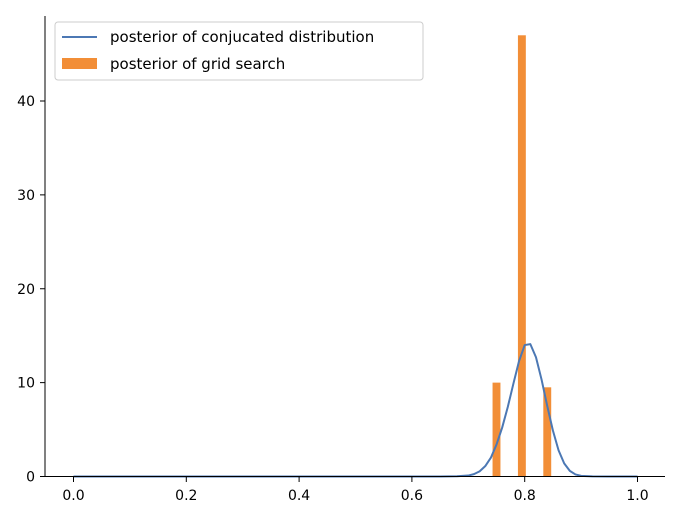 The image size is (682, 517). I want to click on y-tick-label: 30, so click(26, 196).